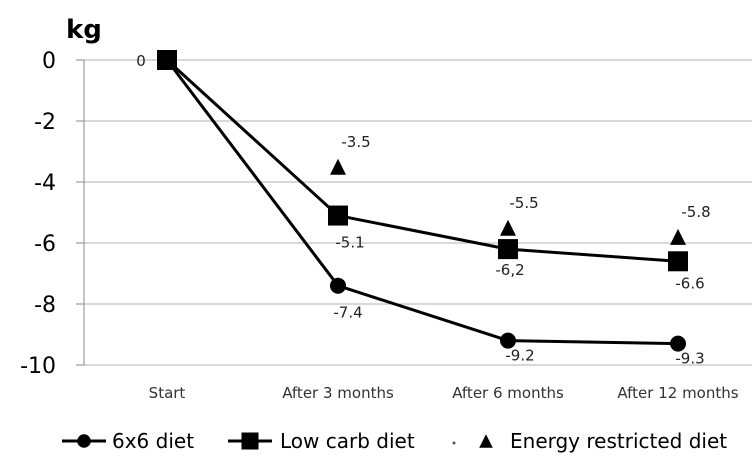  I want to click on data-label-6x6-diet: -9.2, so click(519, 356).